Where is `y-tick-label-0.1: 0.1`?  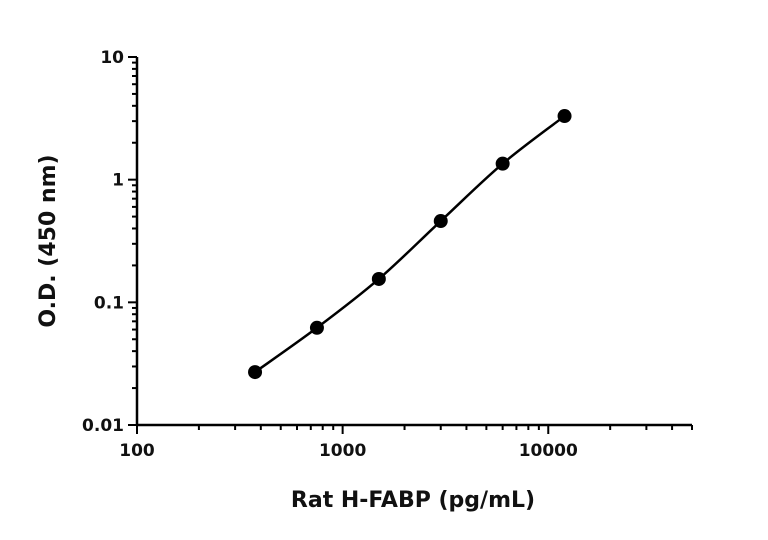 y-tick-label-0.1: 0.1 is located at coordinates (109, 303).